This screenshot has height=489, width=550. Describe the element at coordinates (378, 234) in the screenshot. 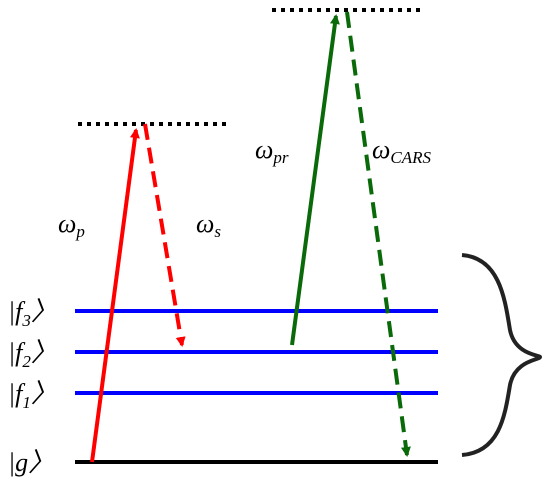

I see `cars-arrow` at that location.